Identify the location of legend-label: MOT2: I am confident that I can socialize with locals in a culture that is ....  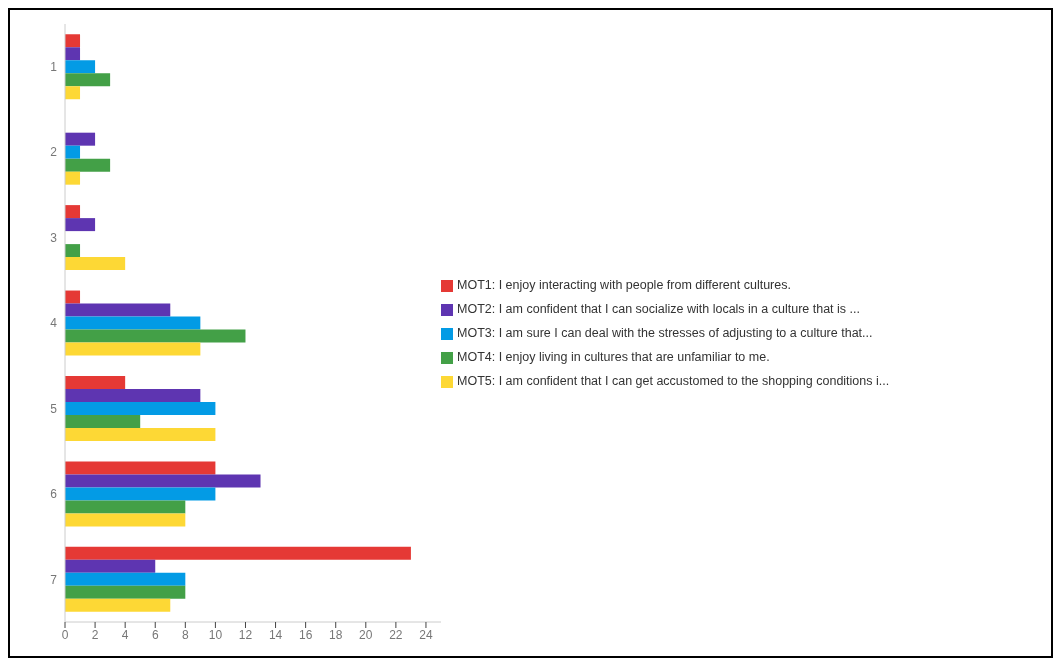
(658, 309).